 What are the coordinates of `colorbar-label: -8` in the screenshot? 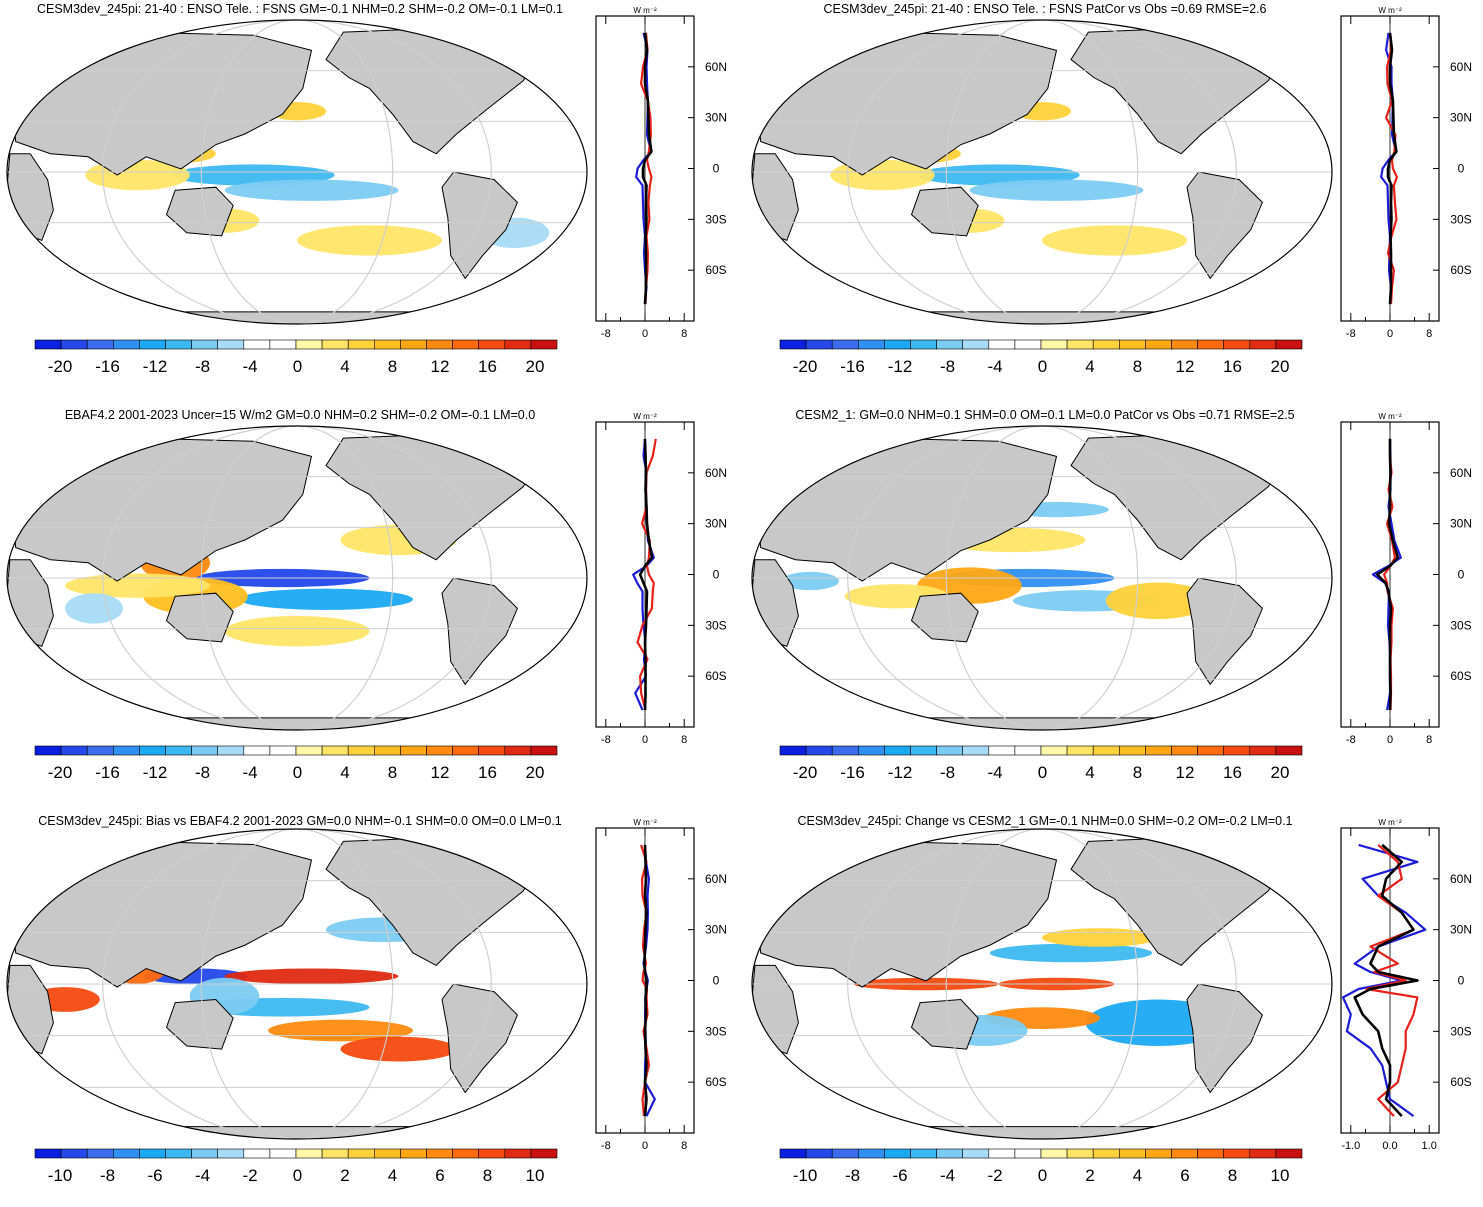 It's located at (202, 366).